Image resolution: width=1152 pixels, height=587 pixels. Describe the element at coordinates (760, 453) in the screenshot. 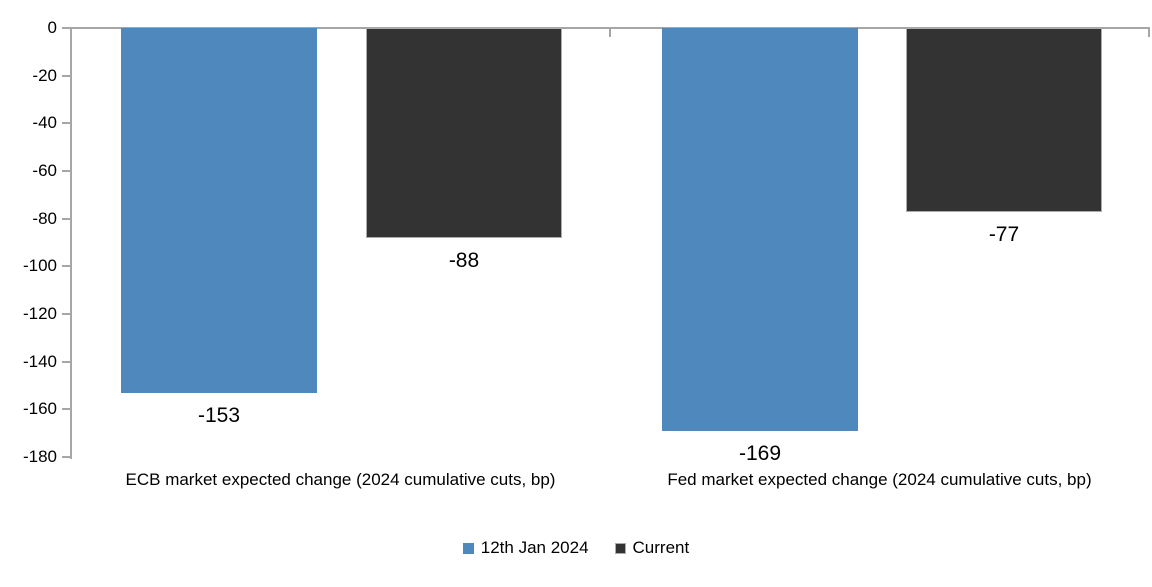

I see `value-label-fed-12th-jan-2024: -169` at that location.